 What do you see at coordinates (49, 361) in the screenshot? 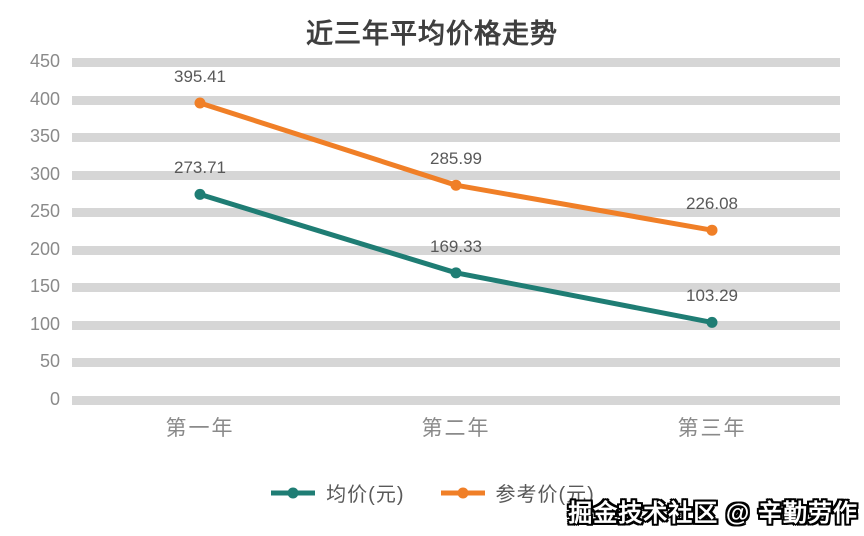
I see `y-axis-tick-label: 50` at bounding box center [49, 361].